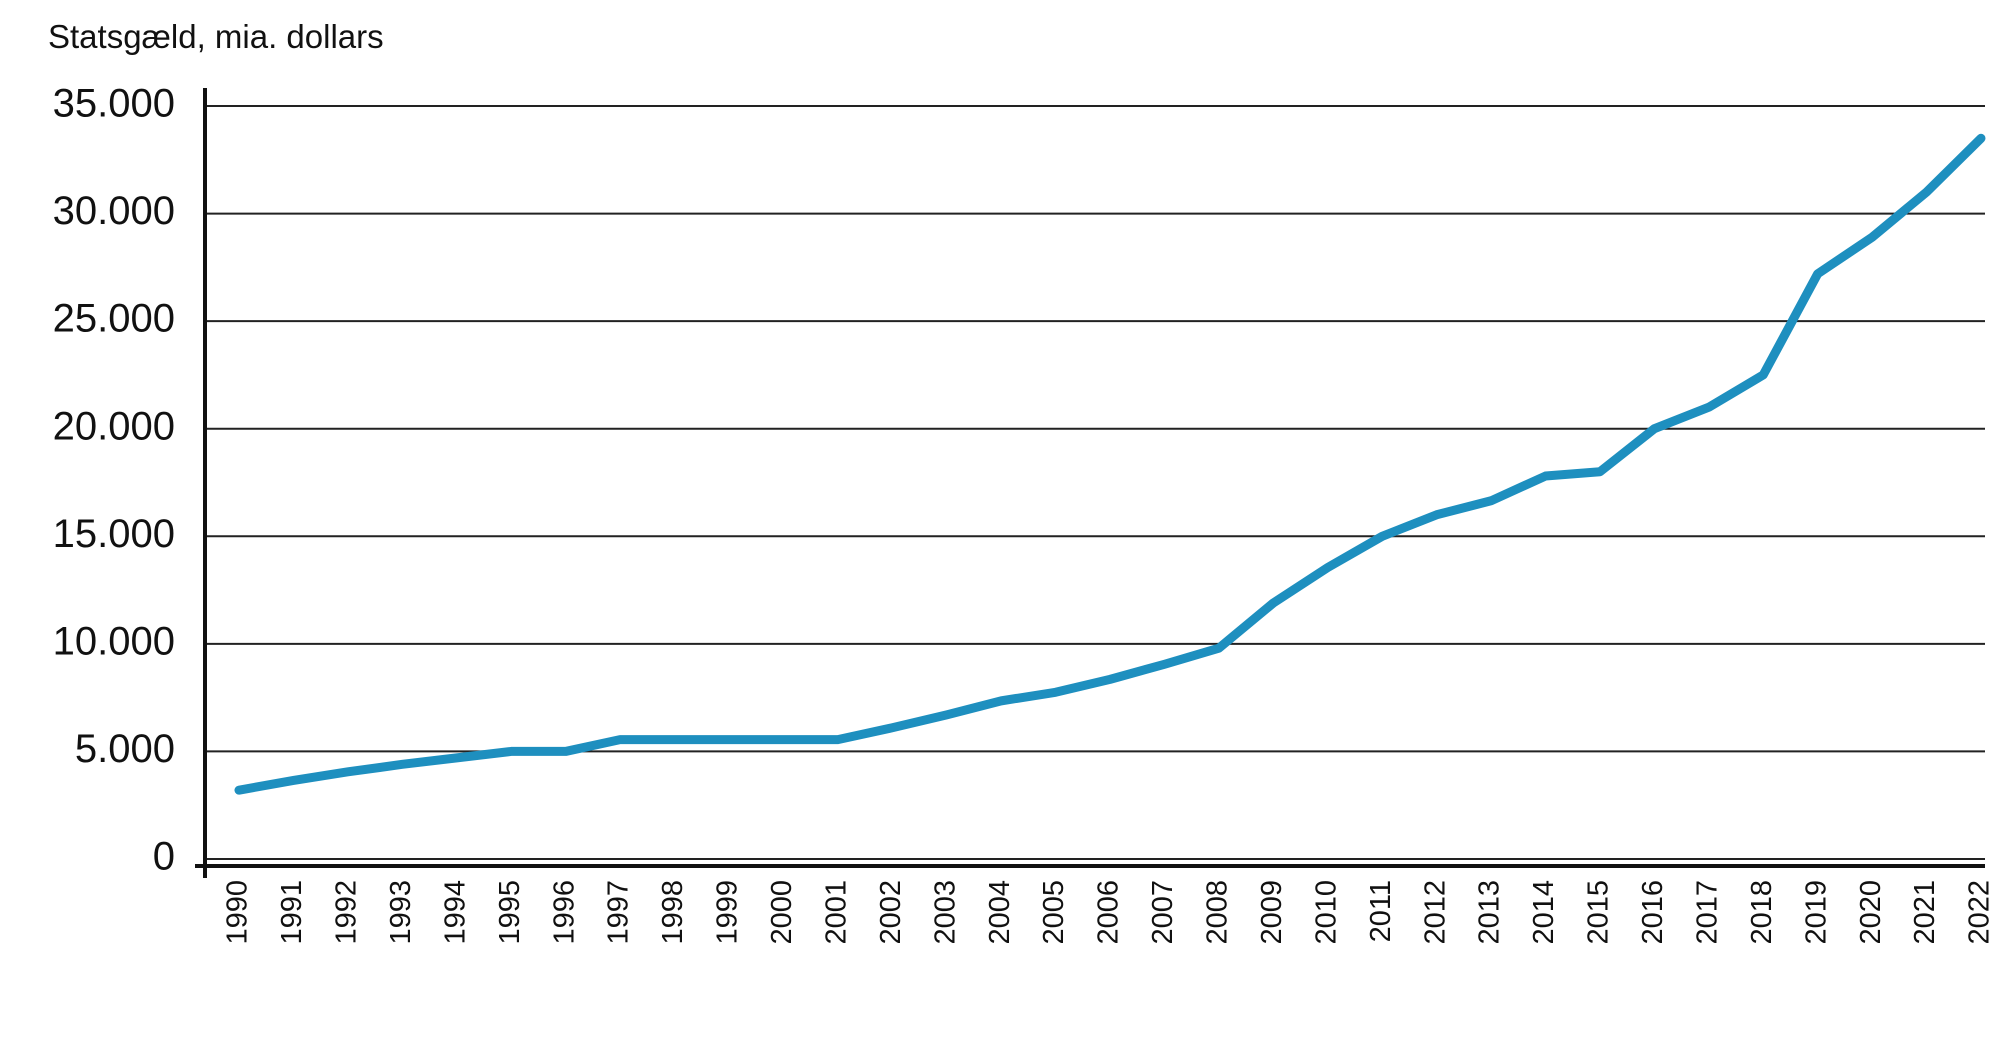 Image resolution: width=2000 pixels, height=1058 pixels. What do you see at coordinates (125, 749) in the screenshot?
I see `y-tick-label: 5.000` at bounding box center [125, 749].